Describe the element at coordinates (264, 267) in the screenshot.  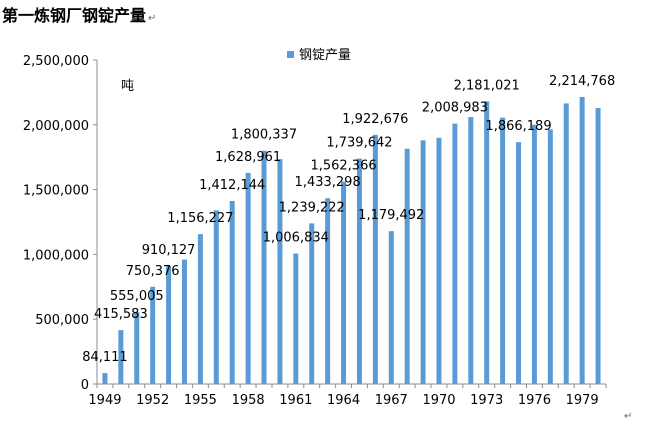
I see `bar-1959` at that location.